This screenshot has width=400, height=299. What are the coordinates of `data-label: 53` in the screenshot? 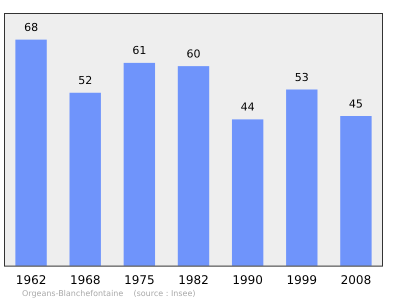 It's located at (301, 77).